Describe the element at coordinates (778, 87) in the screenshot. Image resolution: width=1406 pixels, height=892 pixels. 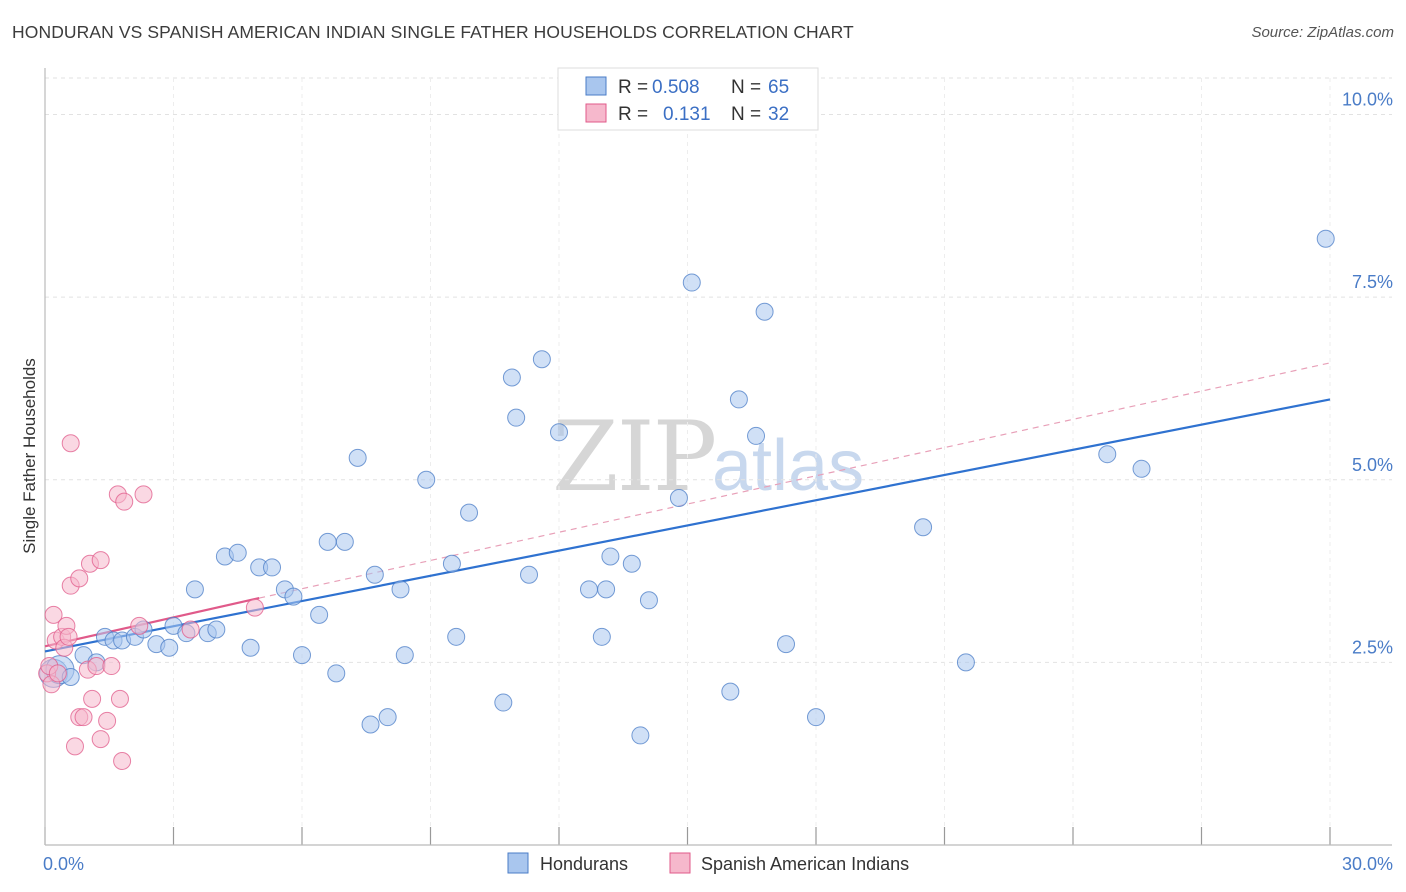
I see `legend-n-value-hondurans: 65` at that location.